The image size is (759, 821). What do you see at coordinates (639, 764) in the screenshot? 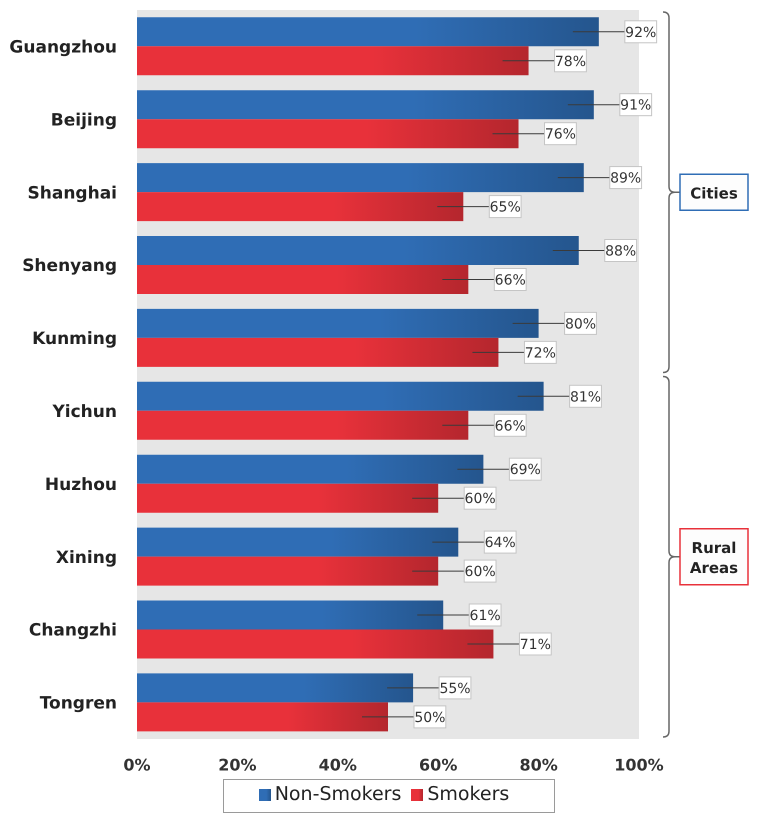
I see `x-tick-label: 100%` at bounding box center [639, 764].